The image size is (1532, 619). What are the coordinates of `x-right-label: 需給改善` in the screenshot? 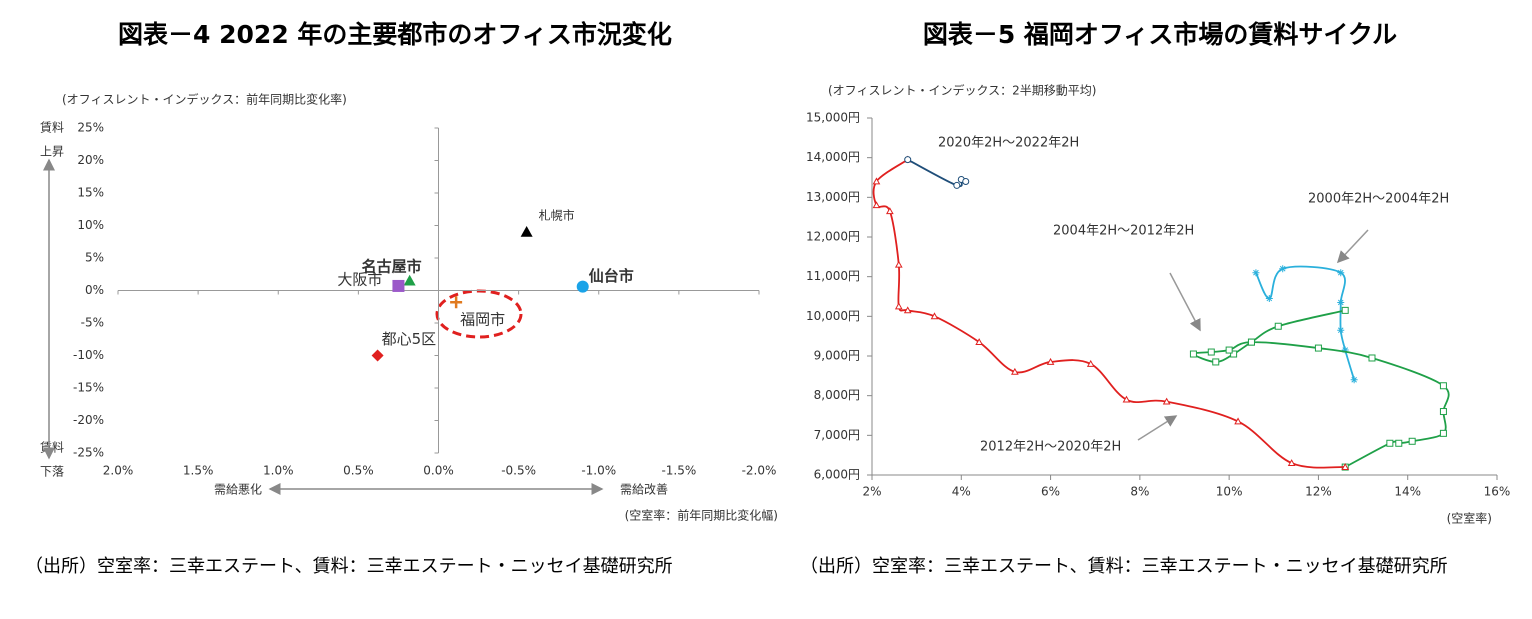 It's located at (644, 489).